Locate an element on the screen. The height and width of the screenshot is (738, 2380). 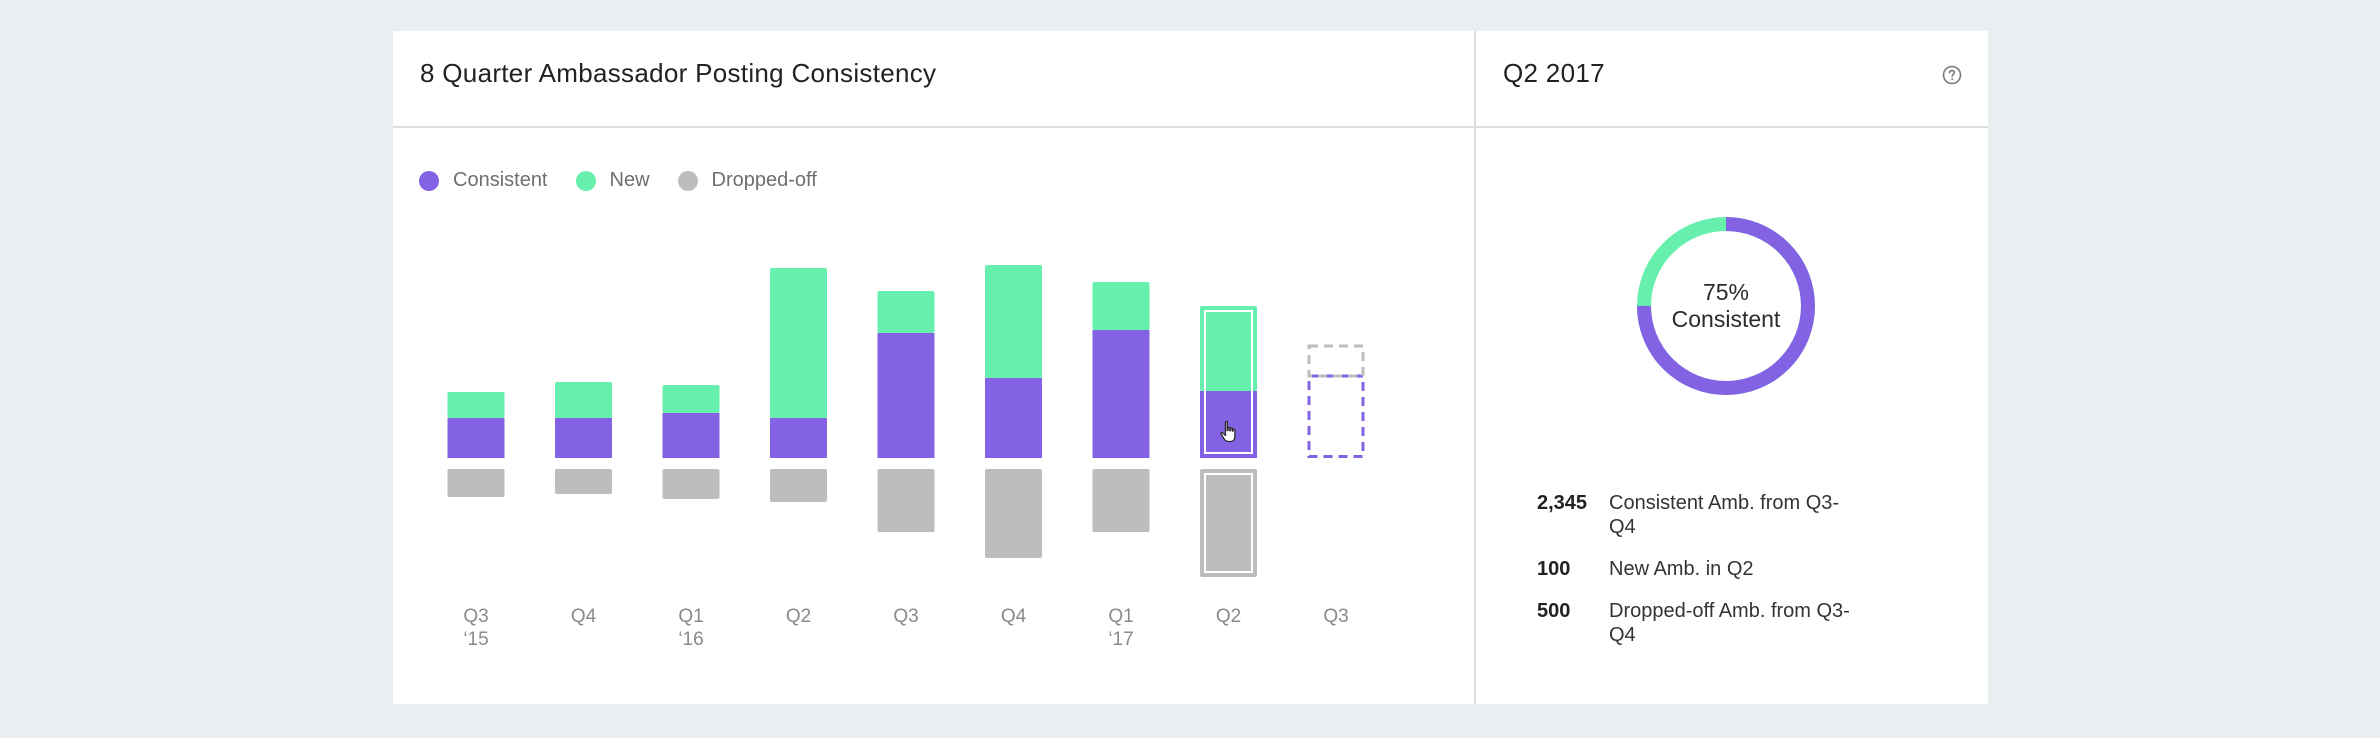
legend-dot-dropped-off is located at coordinates (687, 180).